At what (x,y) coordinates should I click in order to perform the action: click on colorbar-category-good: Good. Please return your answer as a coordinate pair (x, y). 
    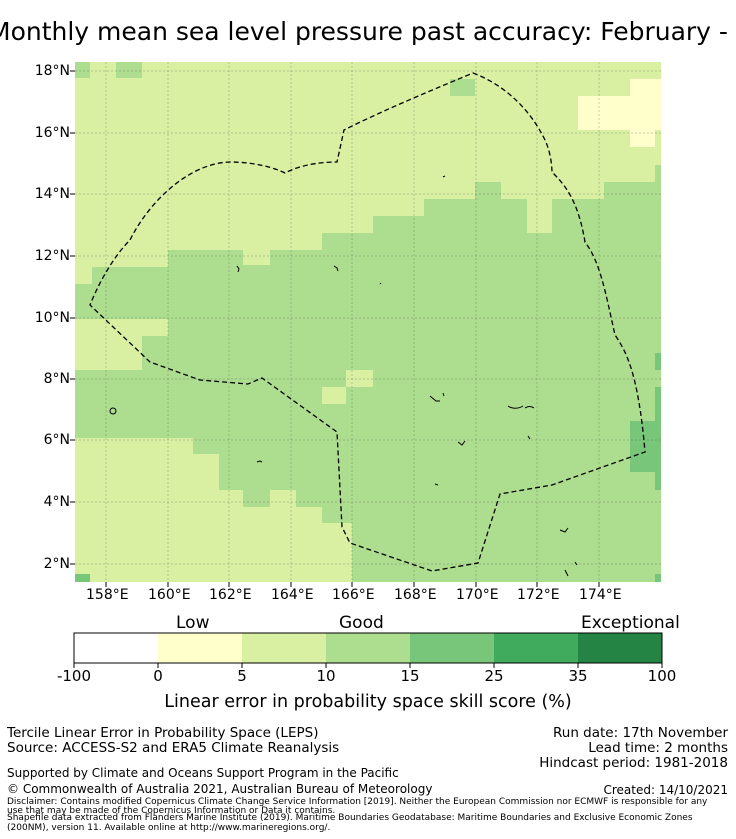
    Looking at the image, I should click on (361, 623).